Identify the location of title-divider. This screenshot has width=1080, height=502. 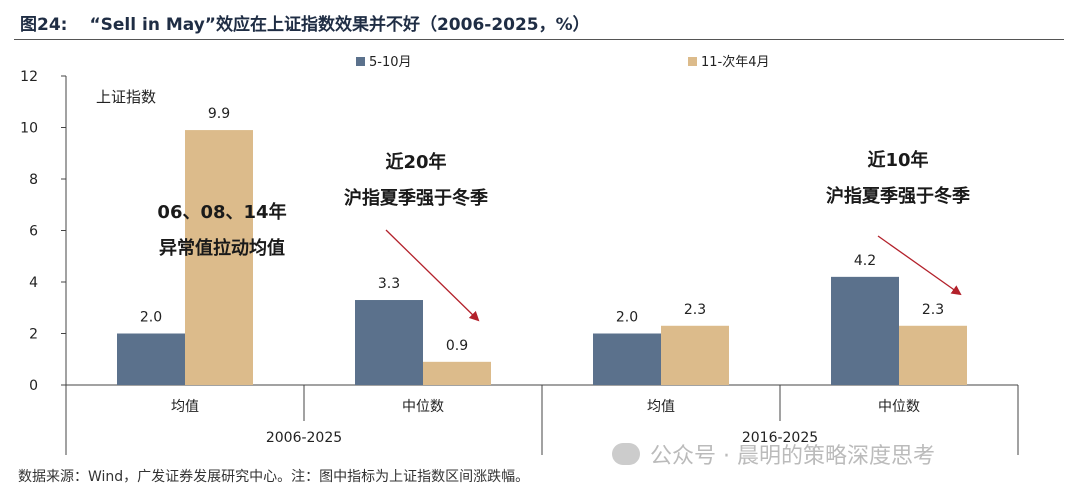
(539, 39).